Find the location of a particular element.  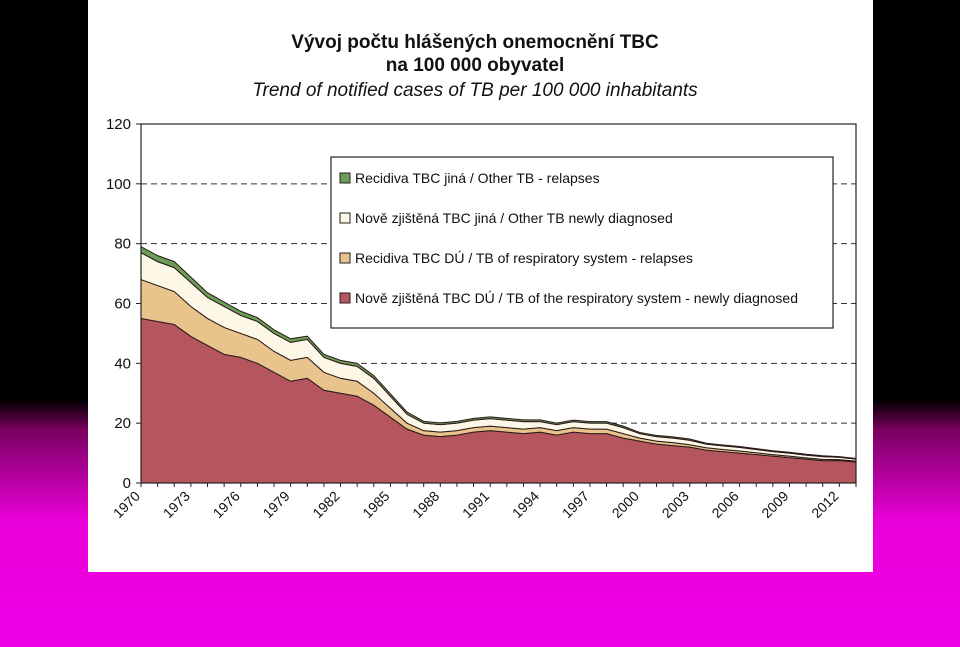

y-tick-label: 120 is located at coordinates (118, 124).